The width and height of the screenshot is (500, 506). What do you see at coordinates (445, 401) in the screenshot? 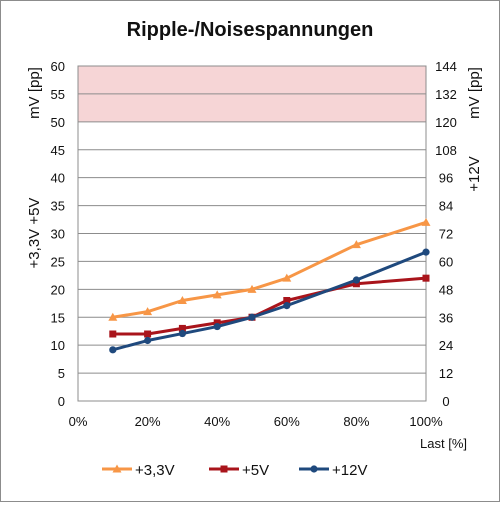
I see `right-y-tick-label: 0` at bounding box center [445, 401].